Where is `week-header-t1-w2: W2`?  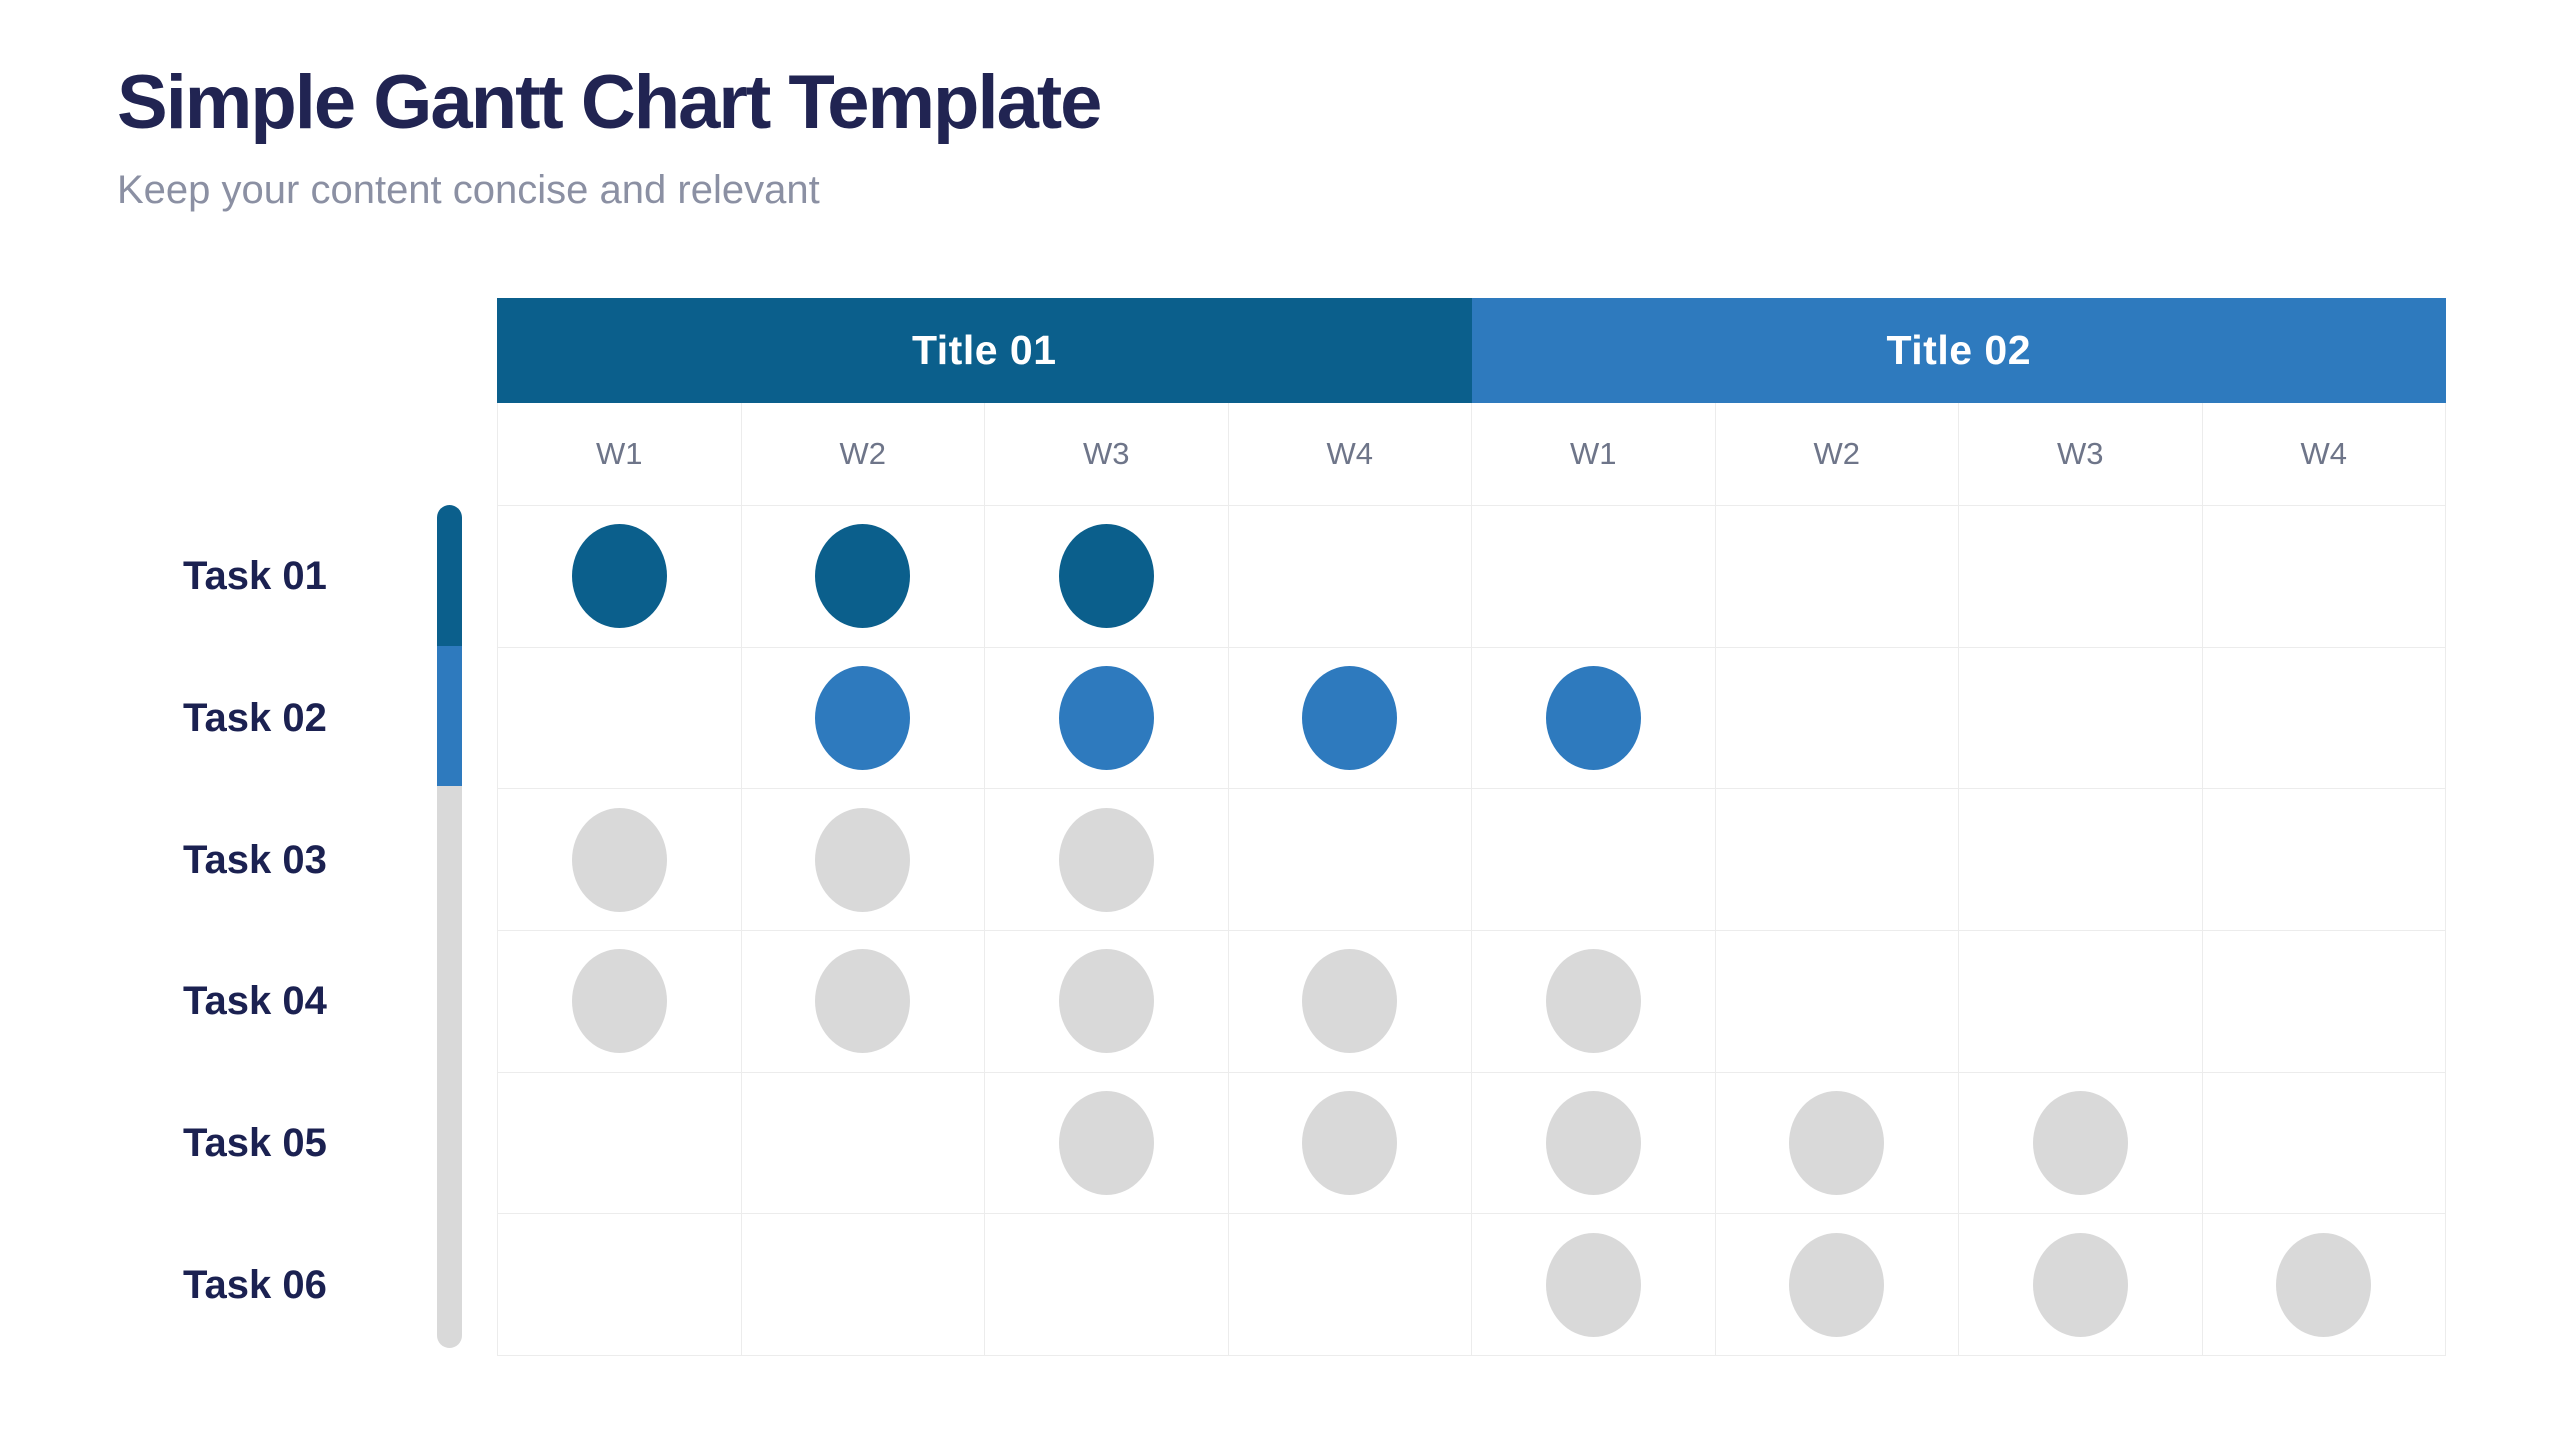 week-header-t1-w2: W2 is located at coordinates (863, 454).